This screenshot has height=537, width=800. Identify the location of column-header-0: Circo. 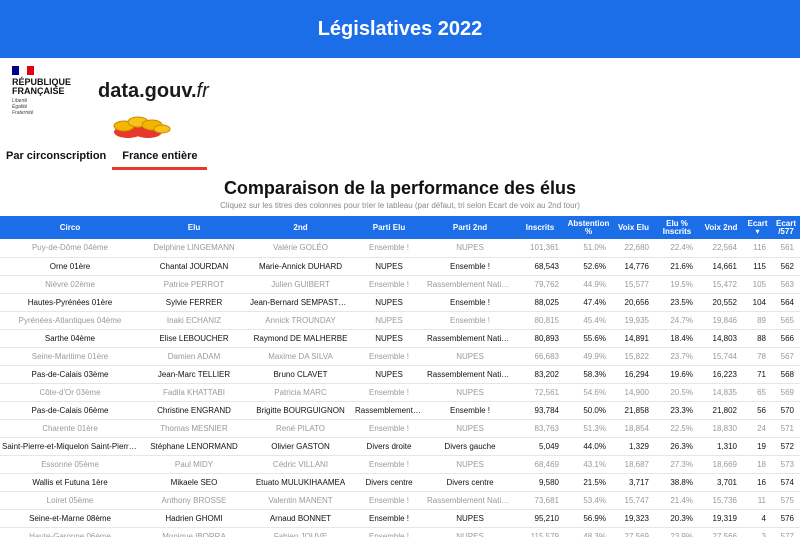
(70, 227).